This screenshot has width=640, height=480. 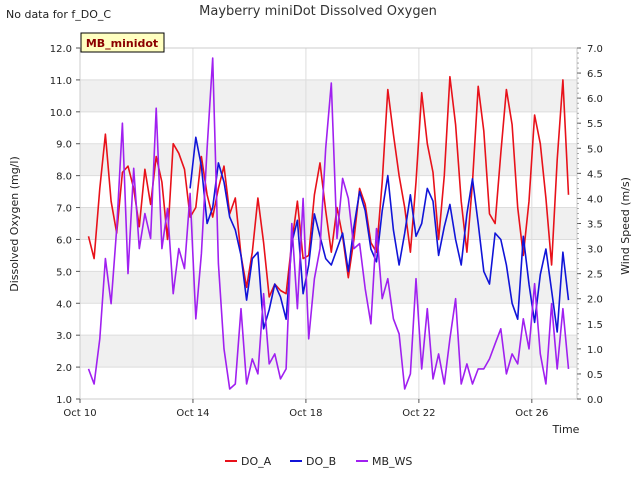 What do you see at coordinates (595, 400) in the screenshot?
I see `y-right-tick-label: 0.0` at bounding box center [595, 400].